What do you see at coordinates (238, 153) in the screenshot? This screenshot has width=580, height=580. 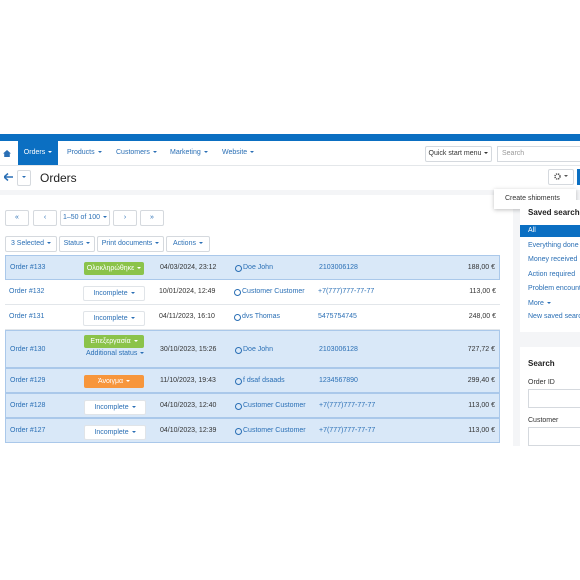 I see `nav-item: Website` at bounding box center [238, 153].